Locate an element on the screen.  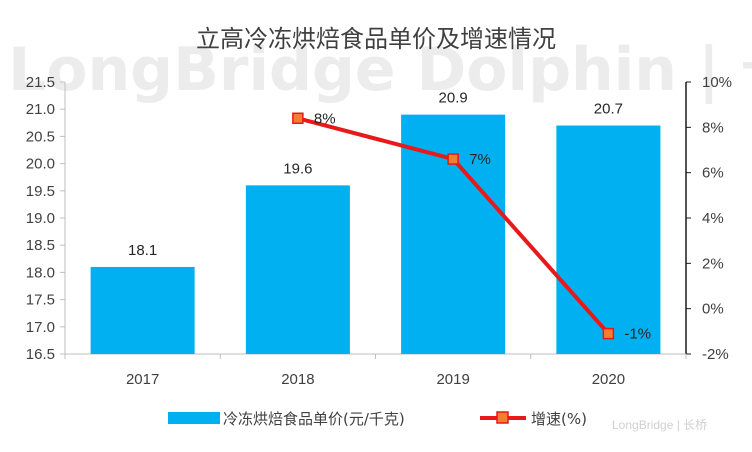
left-axis-tick-label: 19.0 is located at coordinates (40, 218).